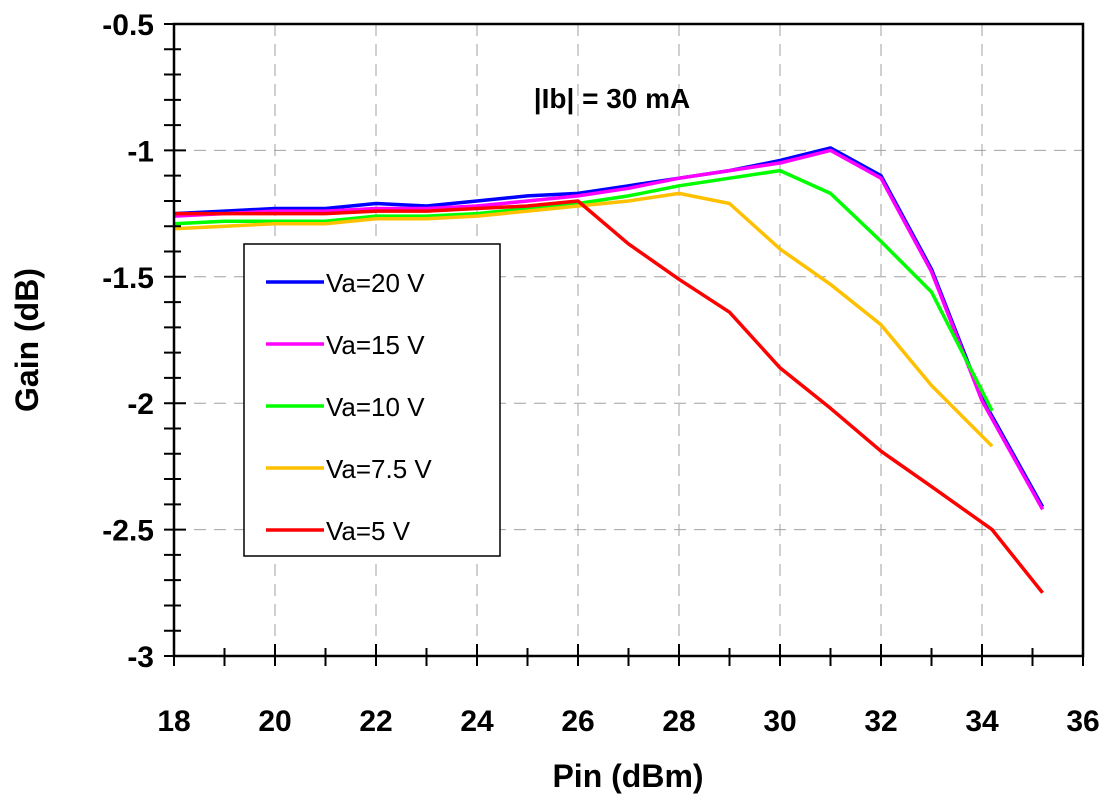 The width and height of the screenshot is (1111, 810). What do you see at coordinates (128, 25) in the screenshot?
I see `y-tick-label: -0.5` at bounding box center [128, 25].